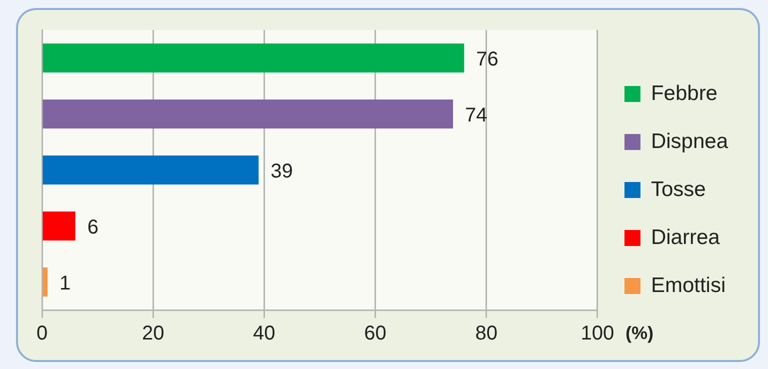 The height and width of the screenshot is (369, 768). What do you see at coordinates (597, 333) in the screenshot?
I see `x-tick-label: 100` at bounding box center [597, 333].